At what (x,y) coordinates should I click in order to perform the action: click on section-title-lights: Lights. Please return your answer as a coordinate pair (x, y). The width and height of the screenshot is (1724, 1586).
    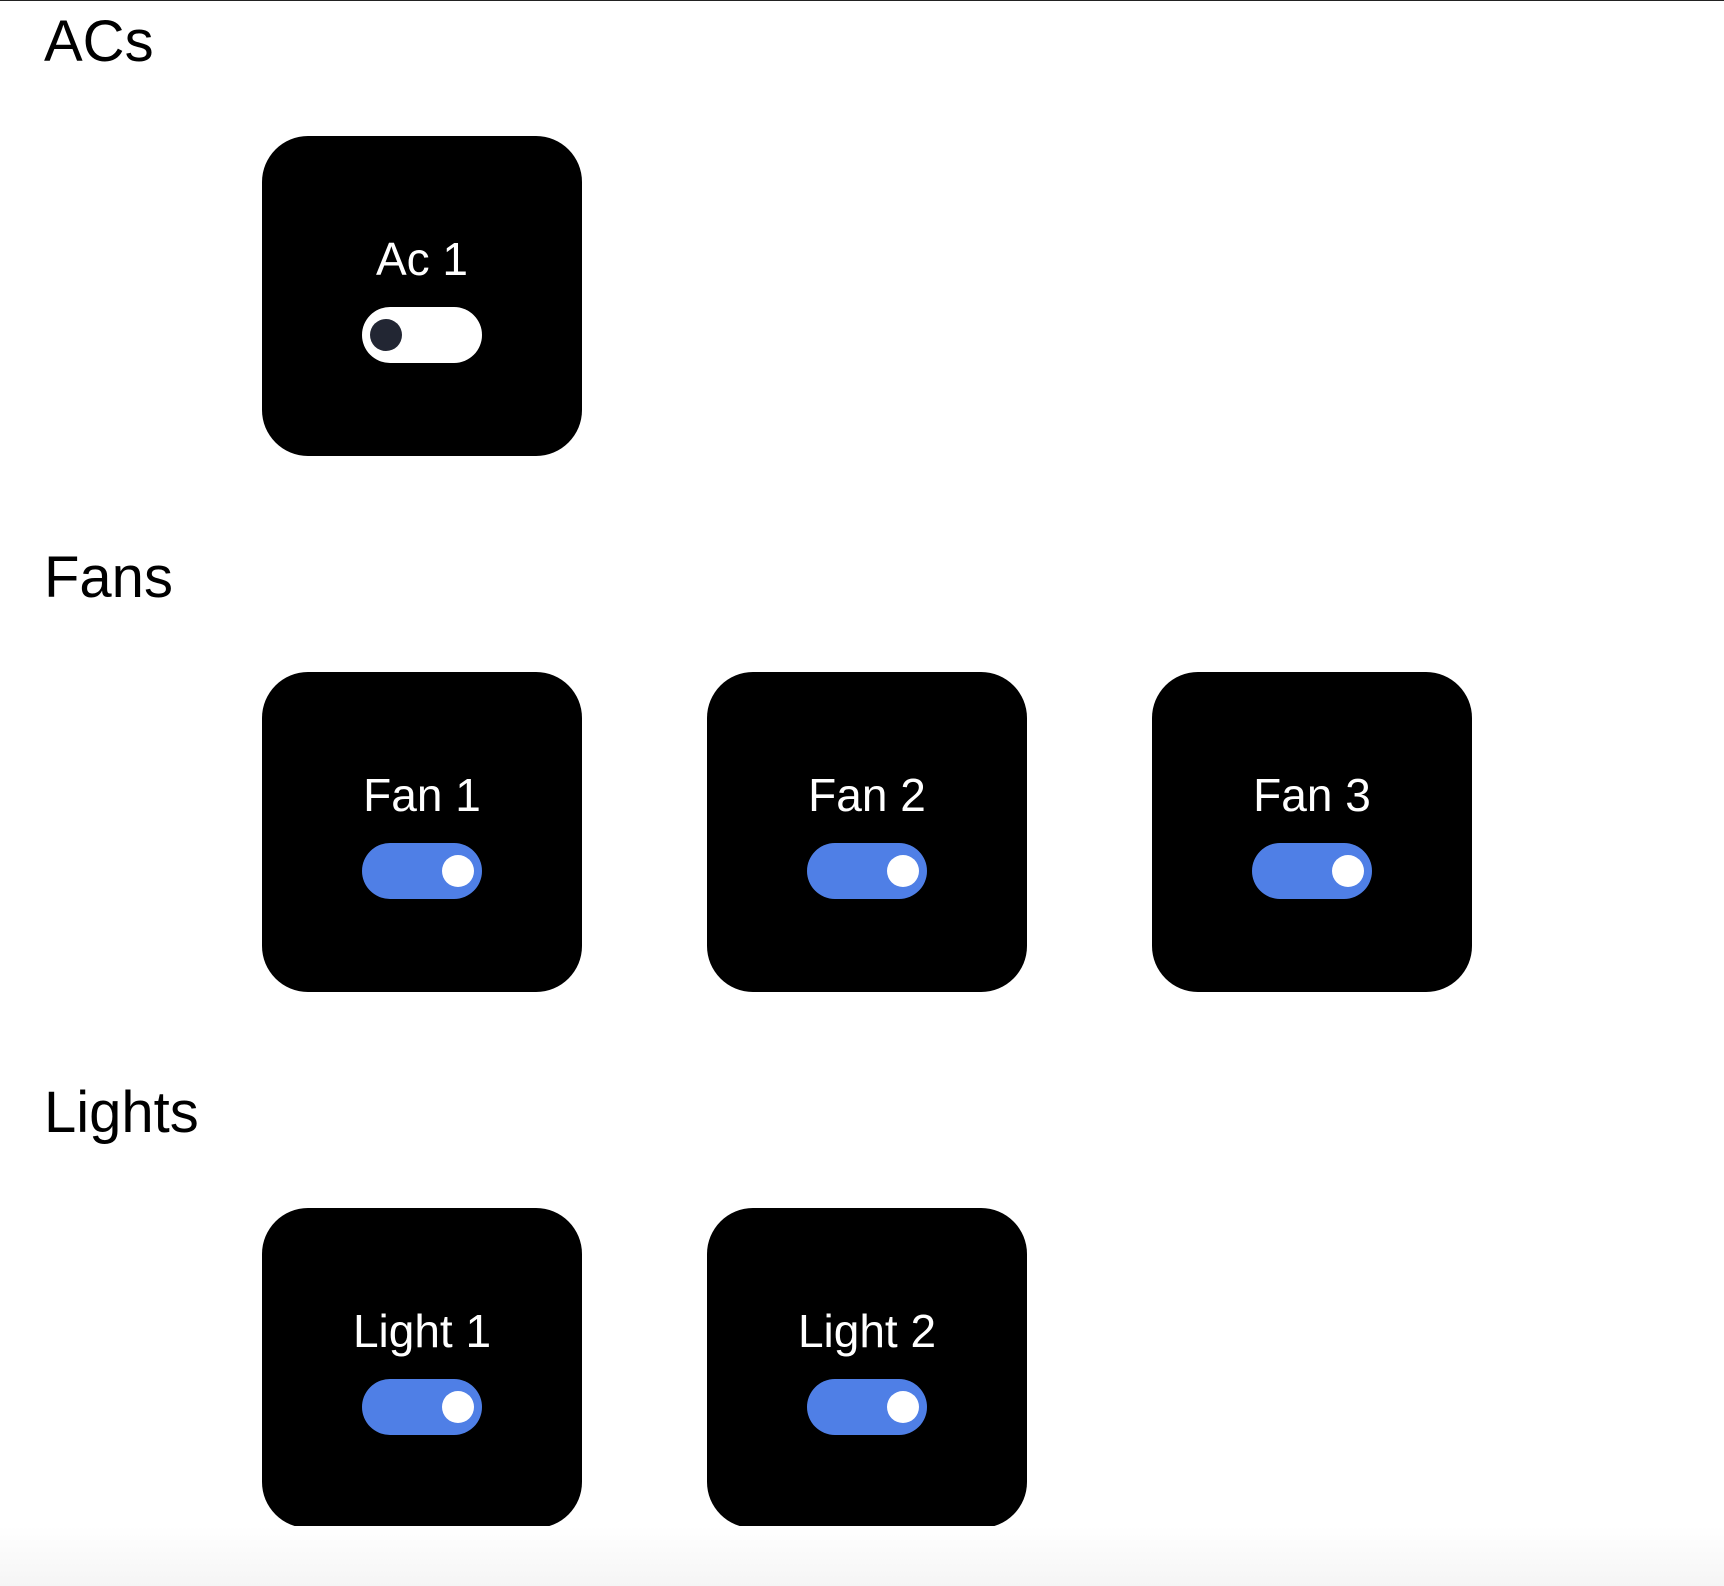
    Looking at the image, I should click on (121, 1112).